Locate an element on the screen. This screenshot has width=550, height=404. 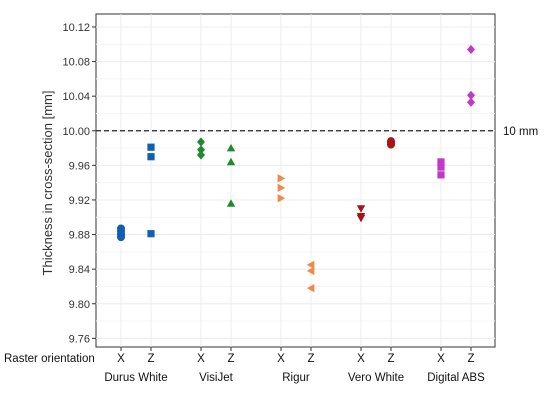
group-label: Rigur is located at coordinates (296, 378).